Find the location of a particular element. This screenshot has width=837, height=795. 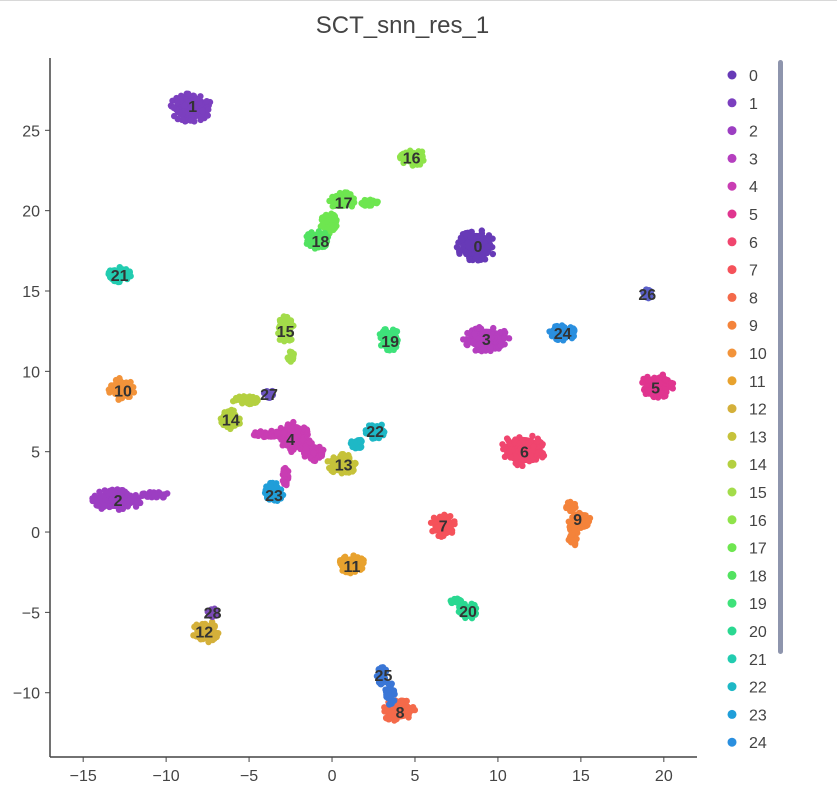

legend-item-4: 4 is located at coordinates (743, 187).